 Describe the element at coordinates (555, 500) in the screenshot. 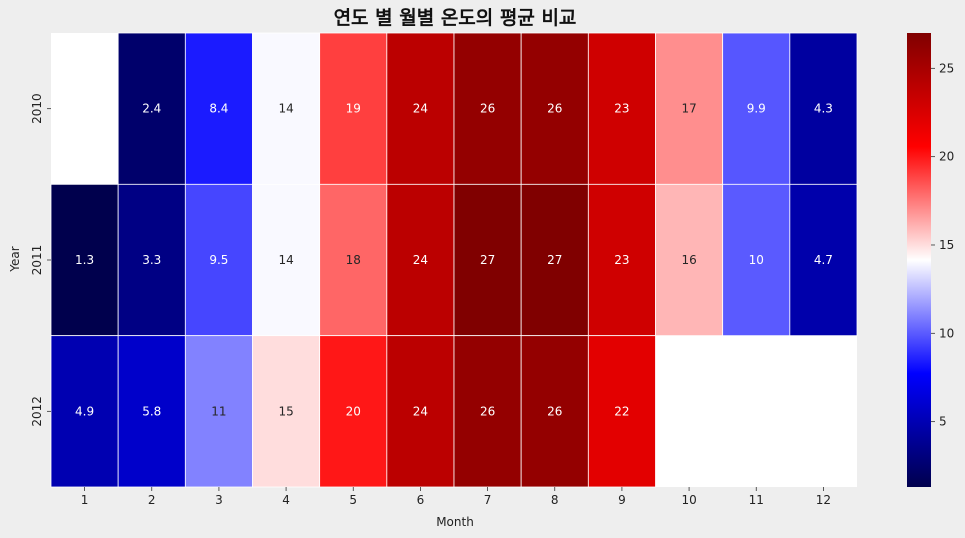

I see `x-tick-label-8: 8` at that location.